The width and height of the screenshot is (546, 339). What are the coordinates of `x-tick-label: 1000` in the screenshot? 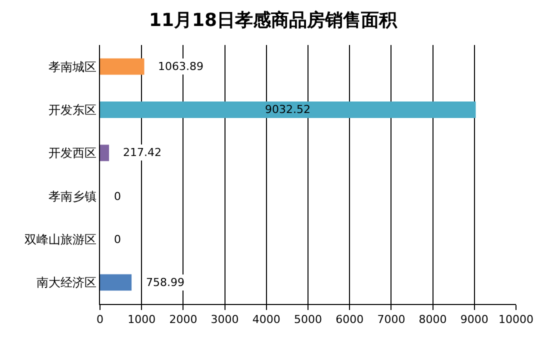 It's located at (142, 319).